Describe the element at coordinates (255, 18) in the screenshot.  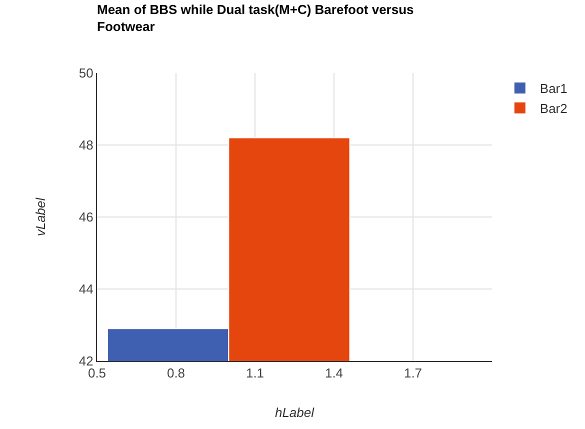
I see `chart-title: Mean of BBS while Dual task(M+C) Barefoot versus Footwear` at that location.